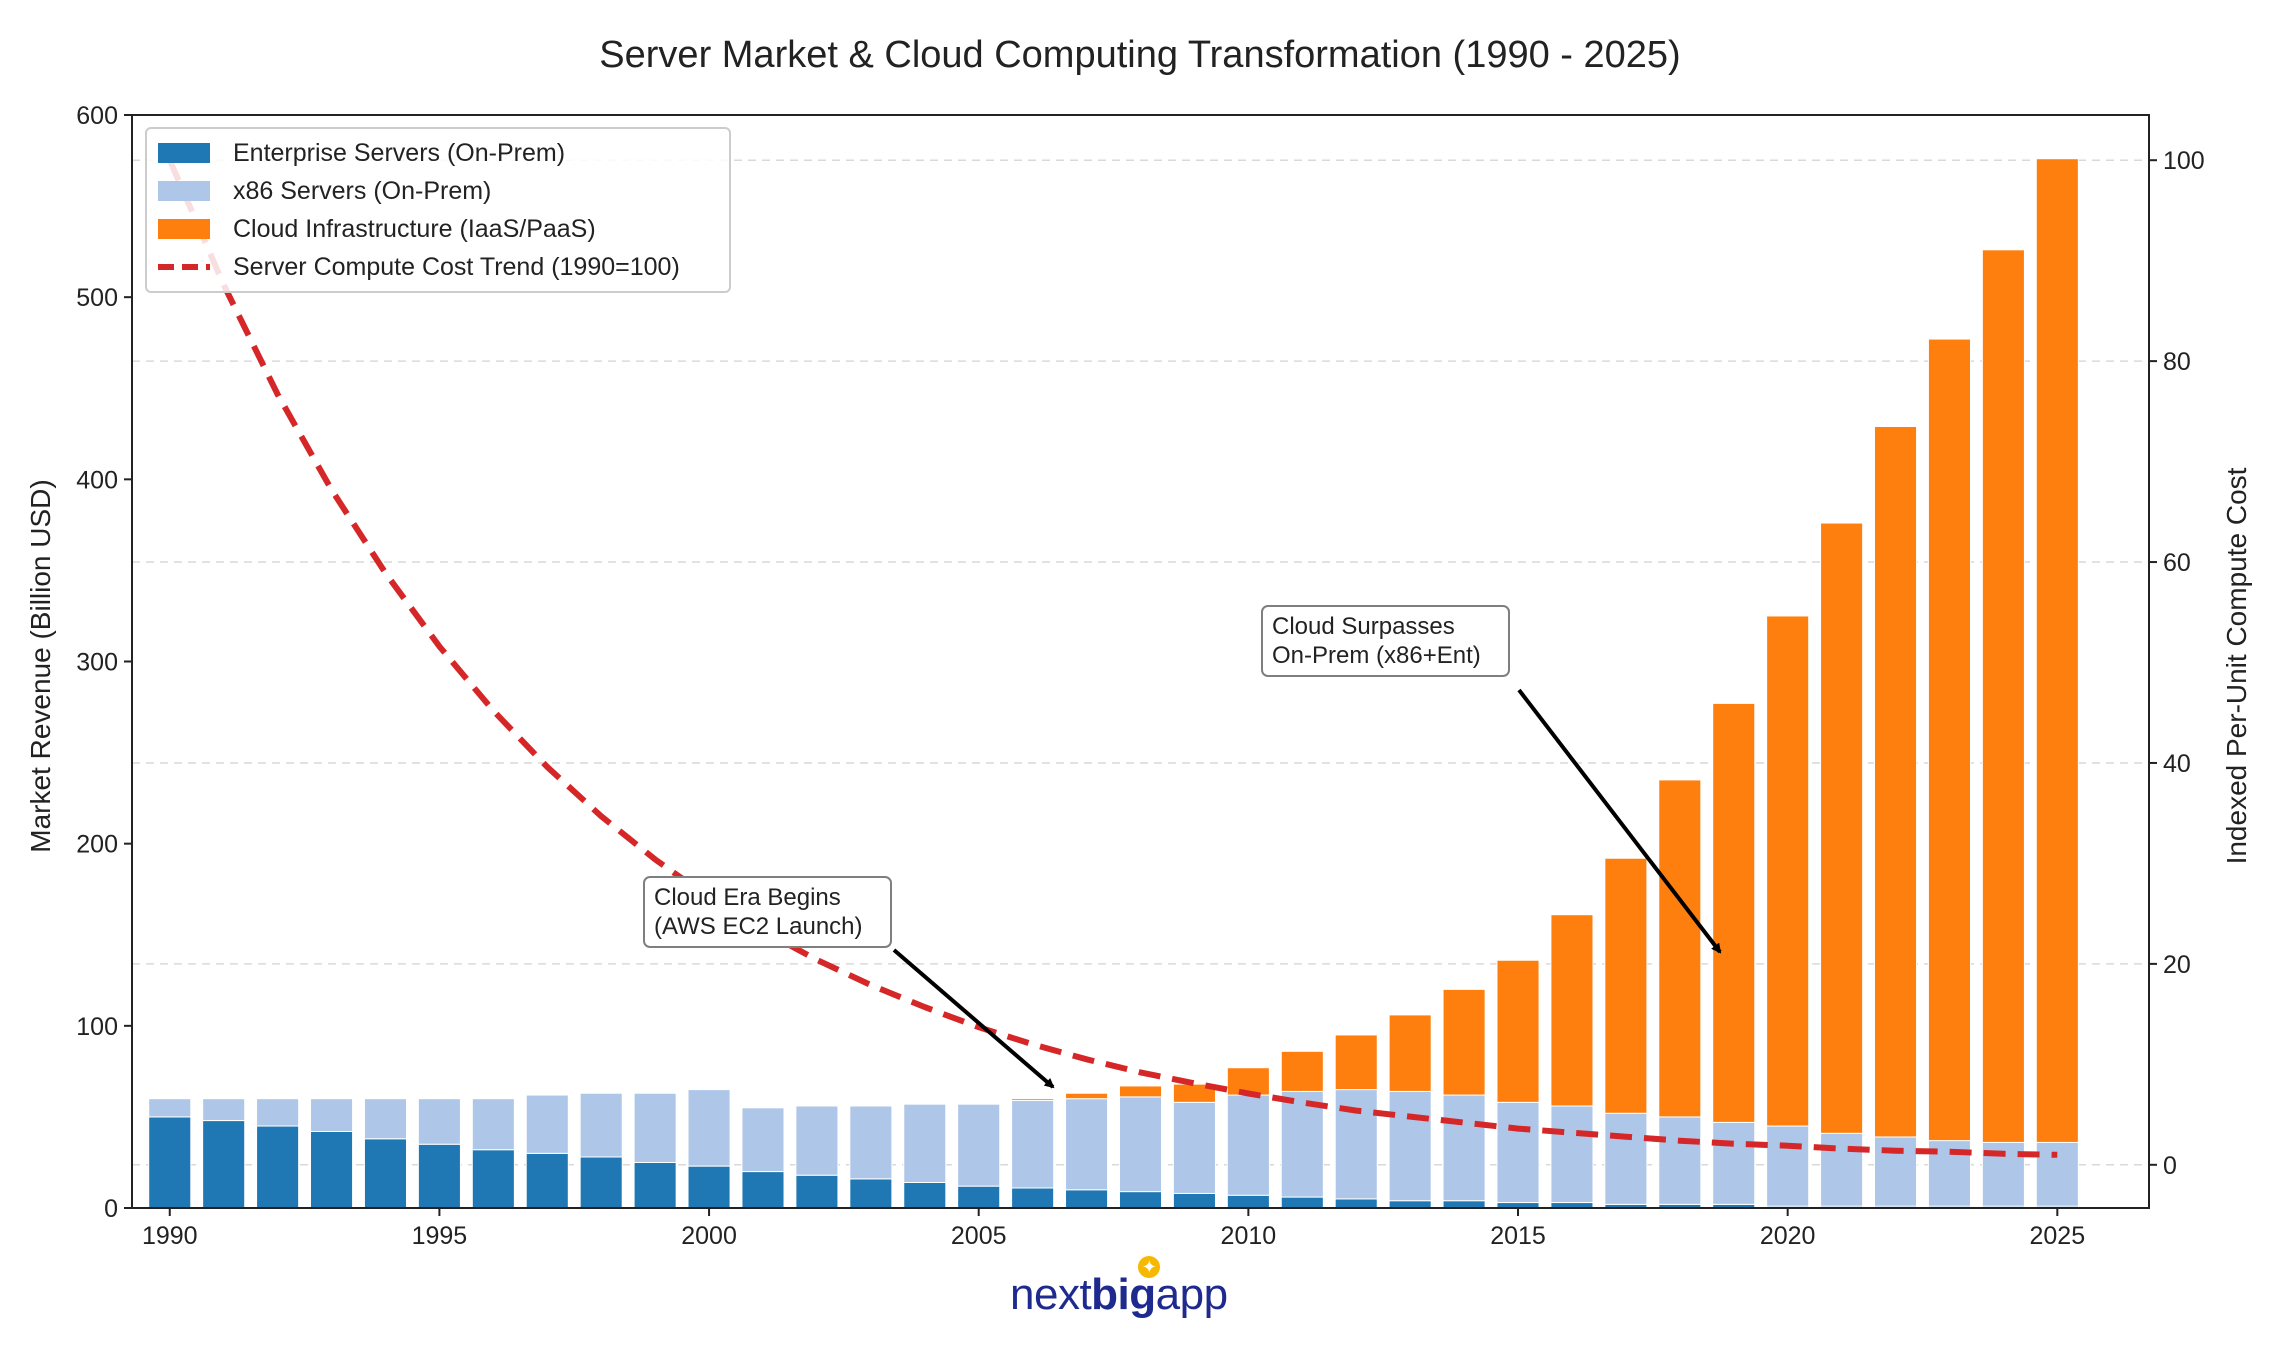 The image size is (2280, 1360). What do you see at coordinates (1051, 1294) in the screenshot?
I see `logo-part-next: next` at bounding box center [1051, 1294].